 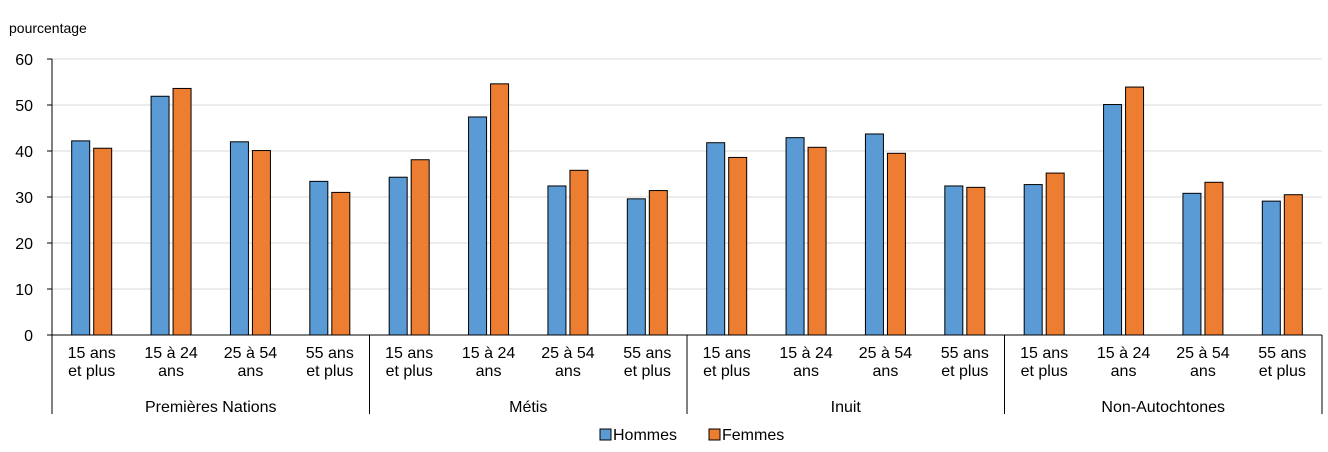 I want to click on group-label: Non-Autochtones, so click(x=1163, y=407).